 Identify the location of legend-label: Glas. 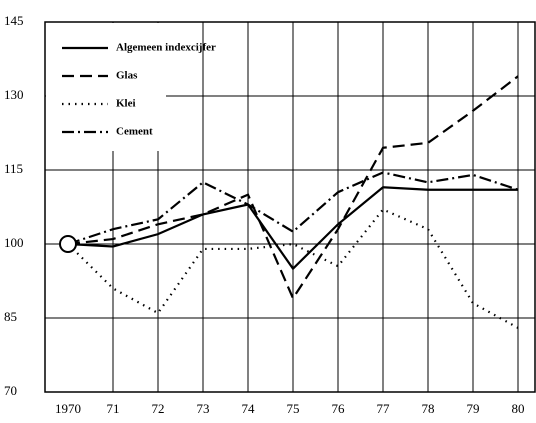
(127, 76).